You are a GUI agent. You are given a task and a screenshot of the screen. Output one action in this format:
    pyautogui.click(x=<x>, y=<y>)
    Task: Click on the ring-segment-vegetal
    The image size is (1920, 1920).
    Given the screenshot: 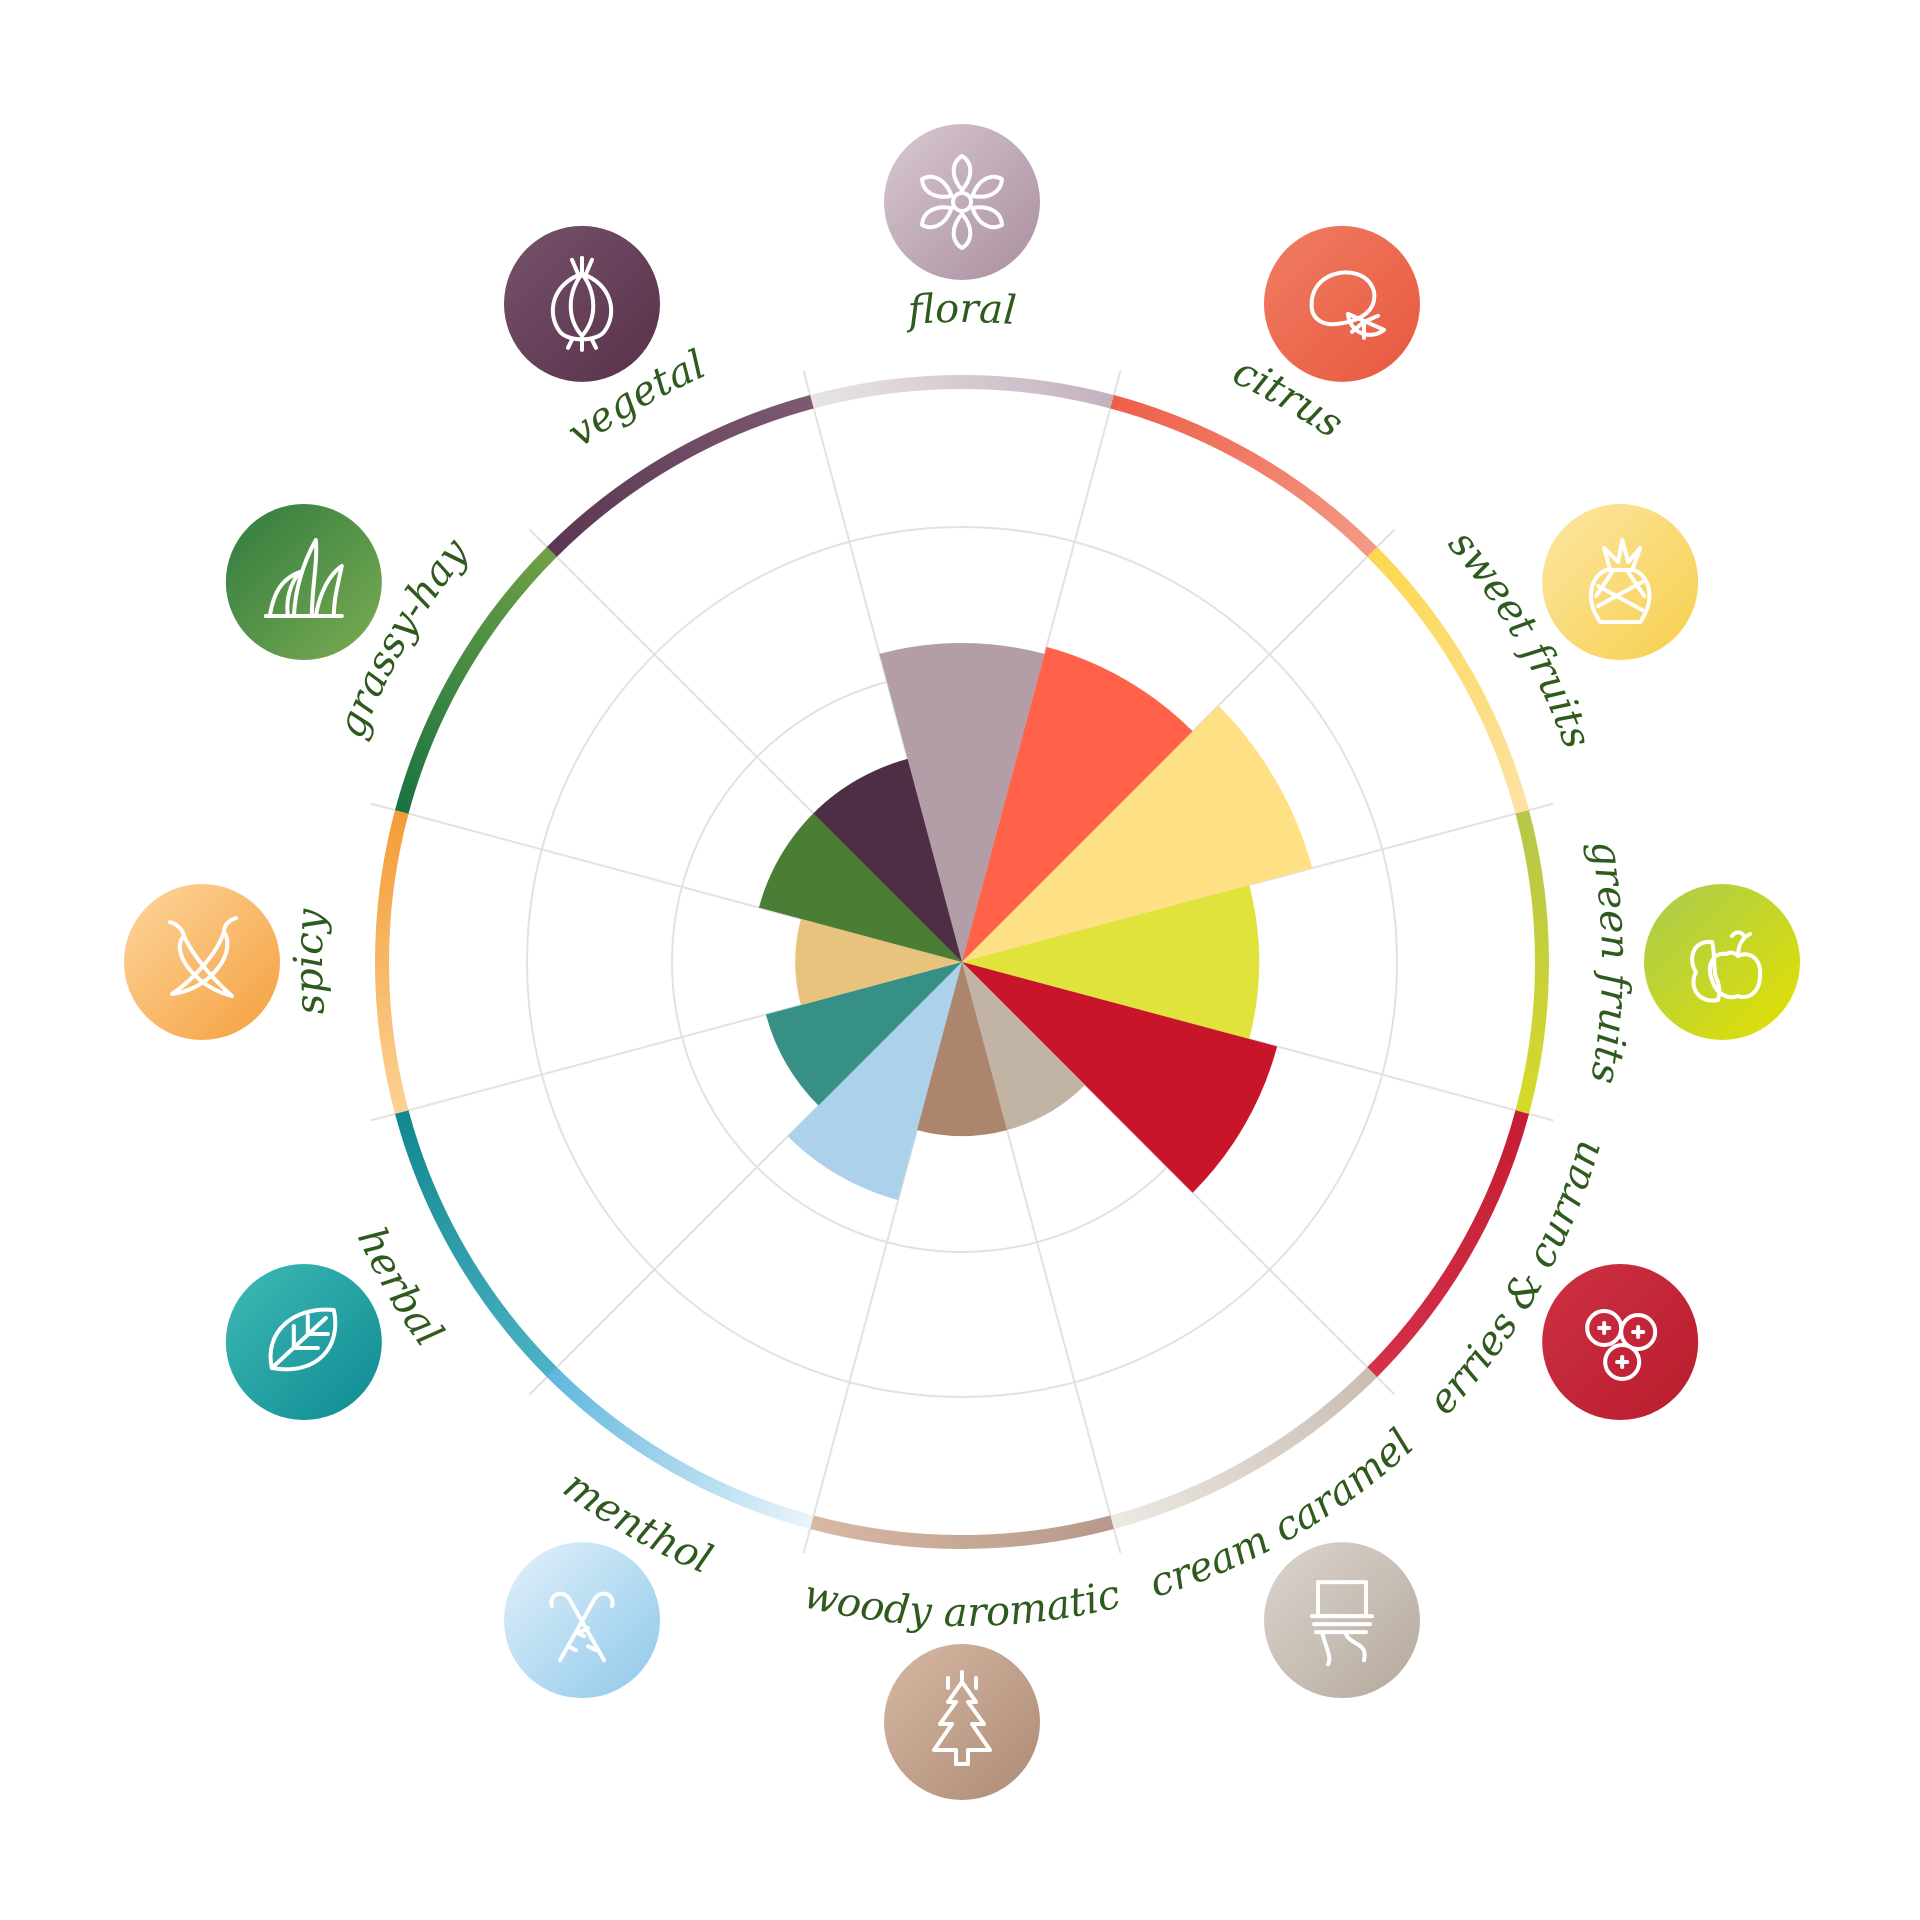 What is the action you would take?
    pyautogui.click(x=680, y=476)
    